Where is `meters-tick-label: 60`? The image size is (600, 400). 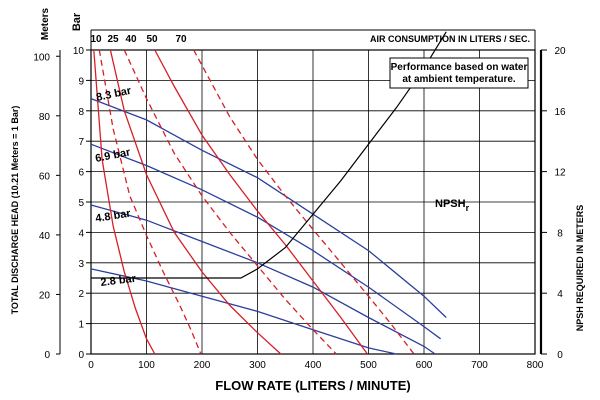 meters-tick-label: 60 is located at coordinates (45, 176).